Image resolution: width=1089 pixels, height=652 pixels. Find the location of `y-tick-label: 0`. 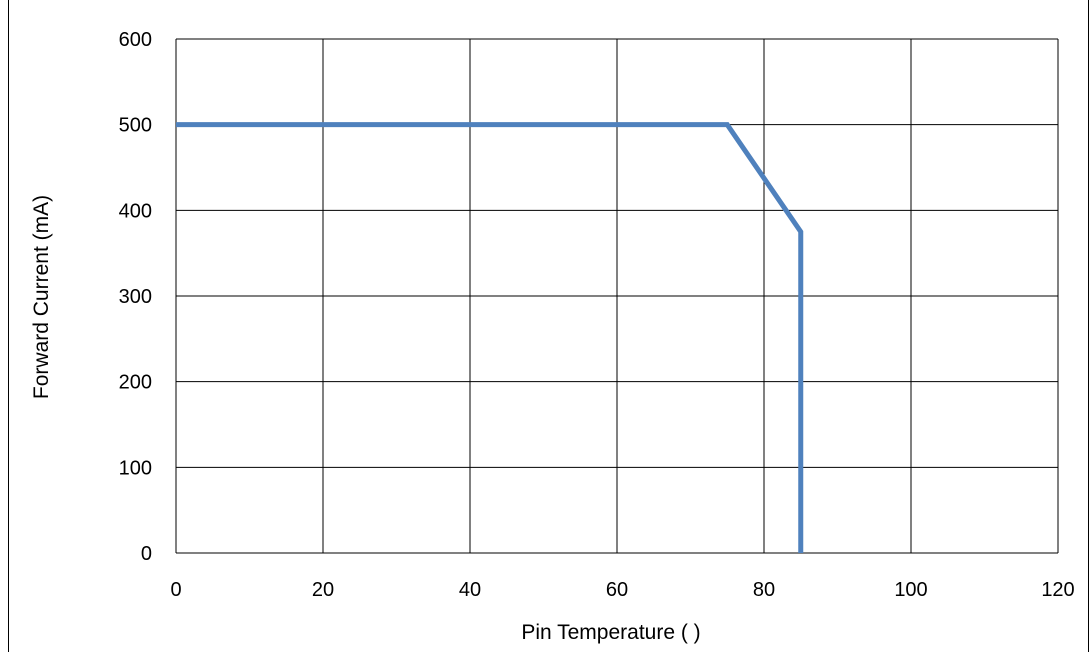

y-tick-label: 0 is located at coordinates (146, 554).